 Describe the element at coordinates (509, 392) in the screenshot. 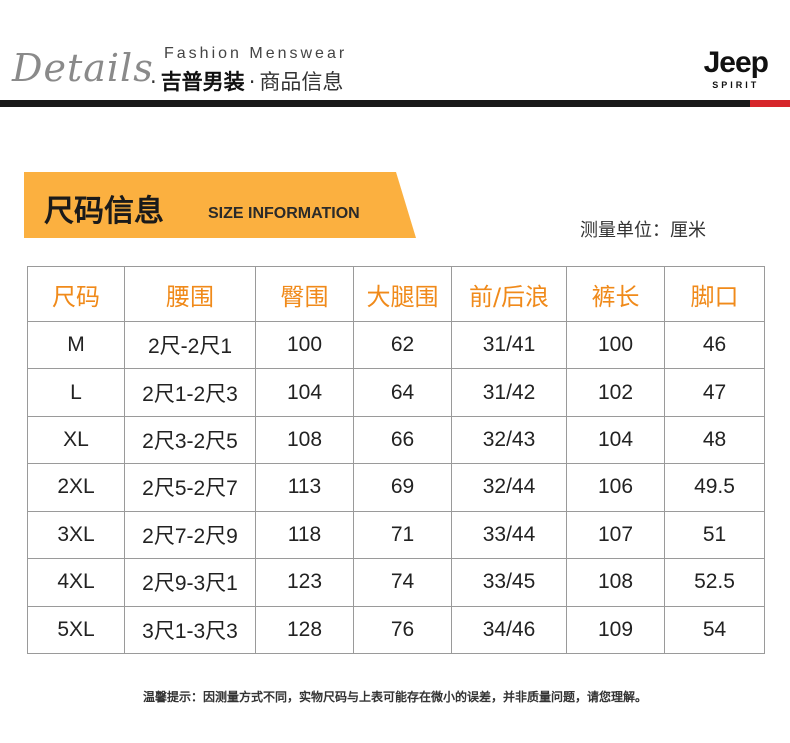

I see `table-cell: 31/42` at that location.